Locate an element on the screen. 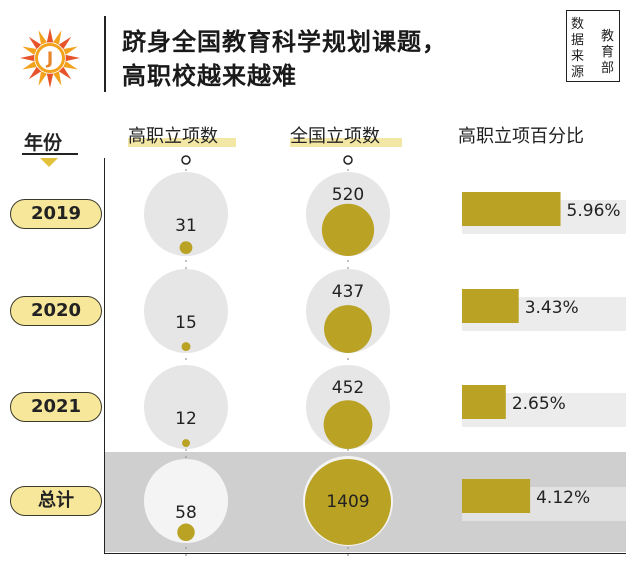  logo-letter: J is located at coordinates (49, 59).